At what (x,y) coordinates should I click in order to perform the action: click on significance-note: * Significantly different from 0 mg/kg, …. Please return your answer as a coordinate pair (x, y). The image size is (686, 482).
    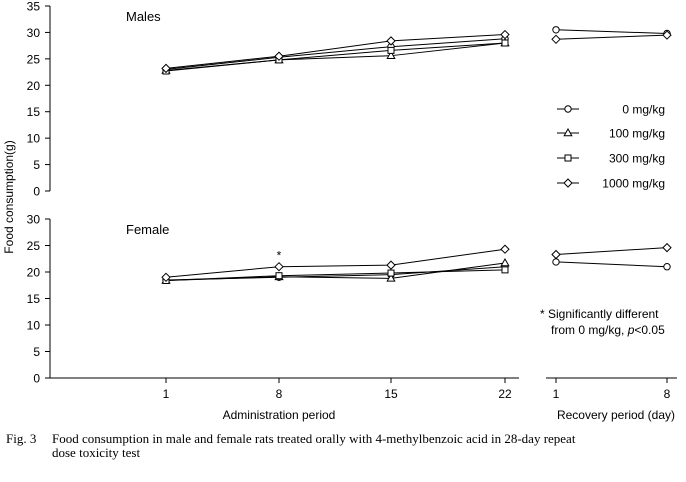
    Looking at the image, I should click on (602, 322).